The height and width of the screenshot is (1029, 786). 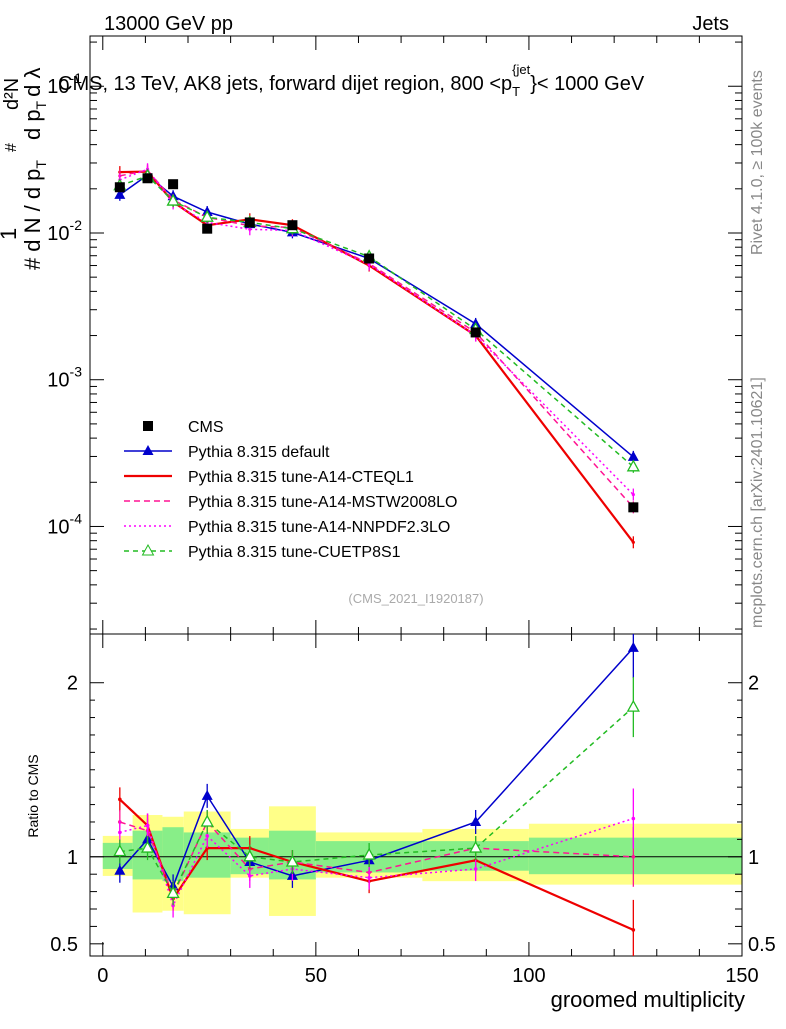 I want to click on ylabel-dlambda: d λ, so click(x=32, y=82).